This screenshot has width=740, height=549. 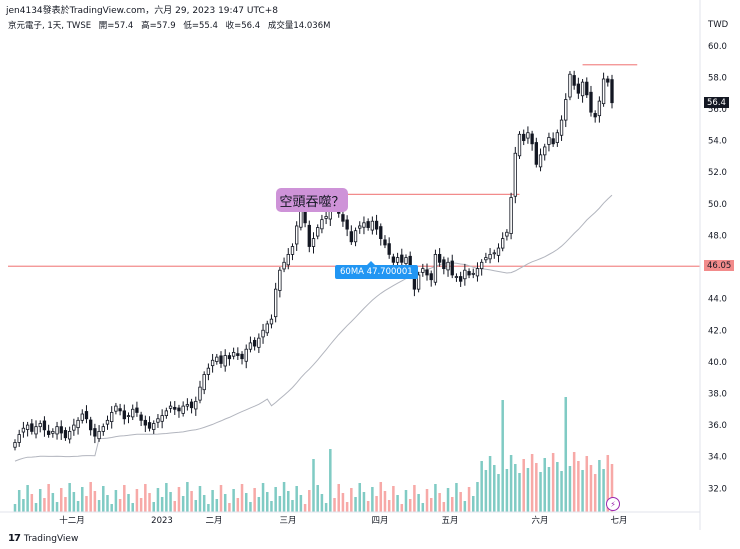 I want to click on price-tick-label: 36.0, so click(x=717, y=426).